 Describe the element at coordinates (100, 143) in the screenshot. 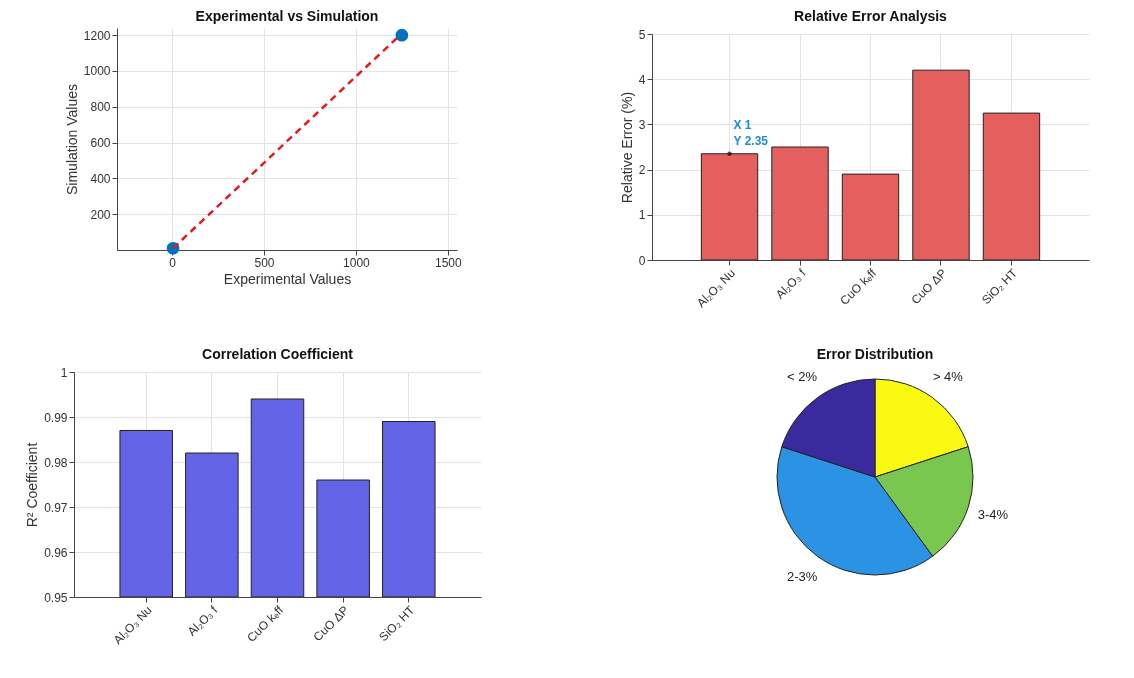

I see `y-tick-label: 600` at that location.